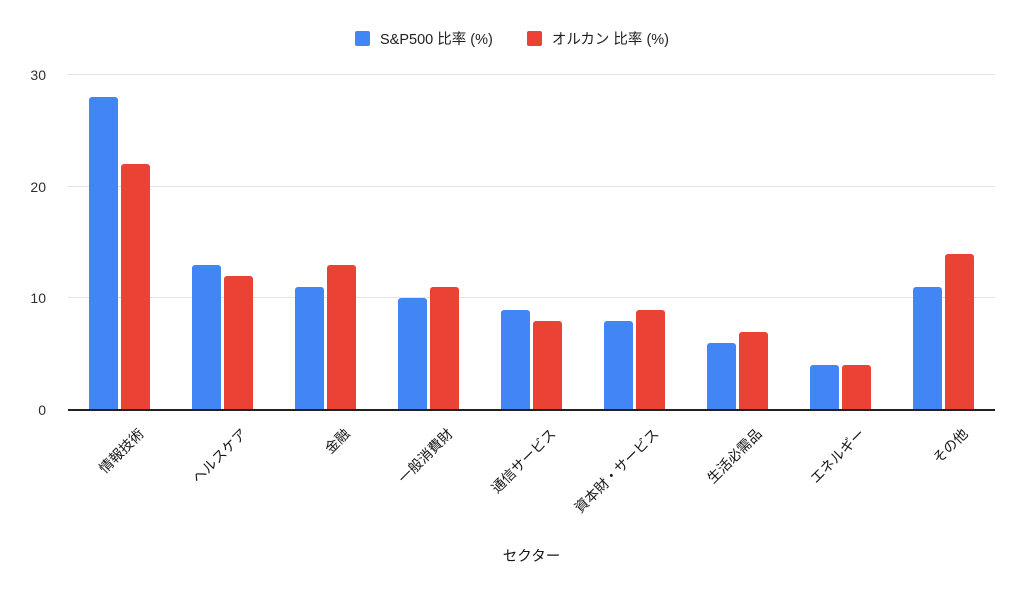  What do you see at coordinates (38, 75) in the screenshot?
I see `y-tick-label: 30` at bounding box center [38, 75].